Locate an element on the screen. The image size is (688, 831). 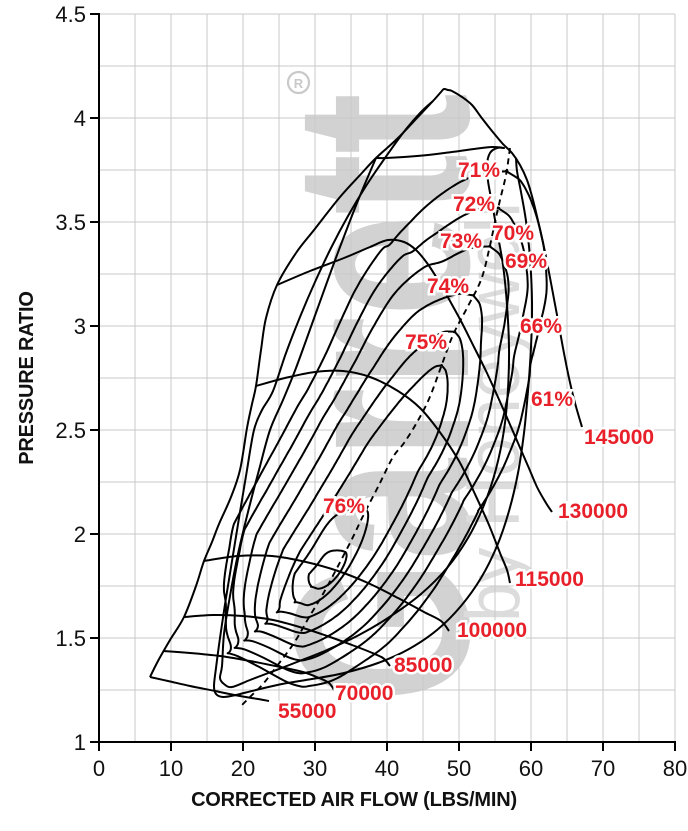
svg-text: 4 is located at coordinates (80, 118).